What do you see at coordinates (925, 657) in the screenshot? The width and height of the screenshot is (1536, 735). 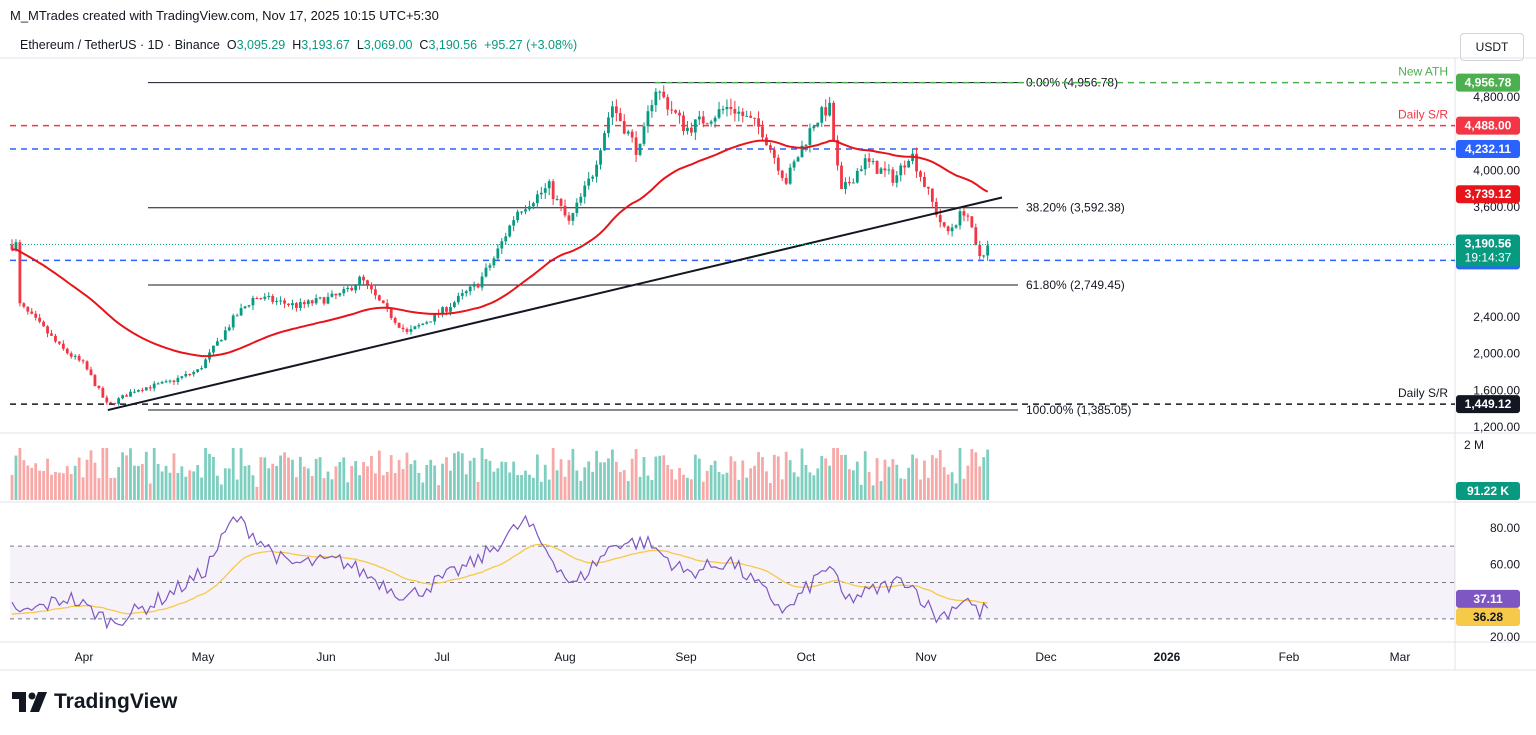 I see `time-axis-label: Nov` at bounding box center [925, 657].